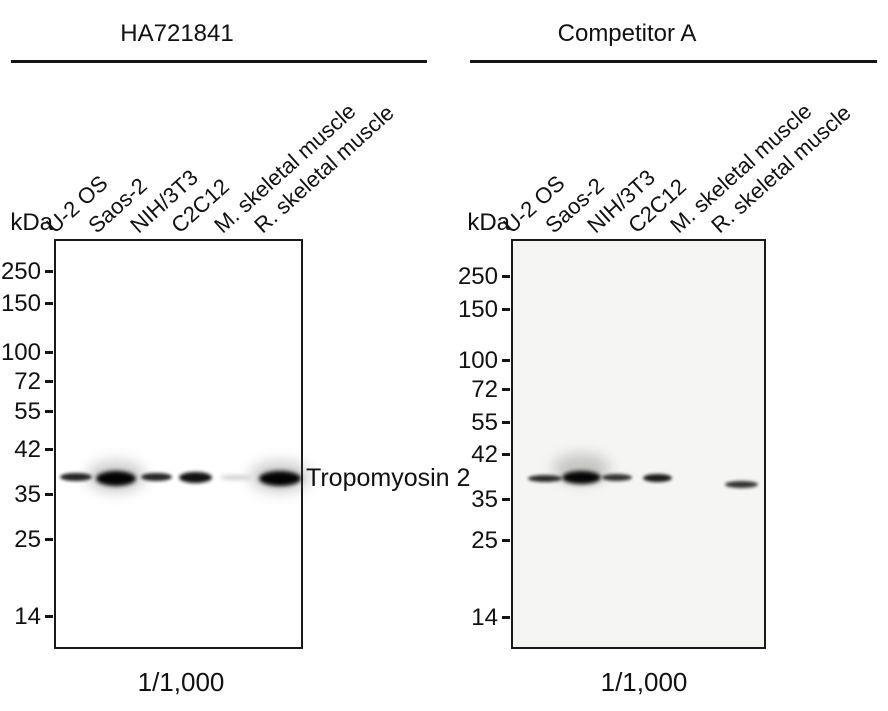  I want to click on band-annotation: Tropomyosin 2, so click(388, 478).